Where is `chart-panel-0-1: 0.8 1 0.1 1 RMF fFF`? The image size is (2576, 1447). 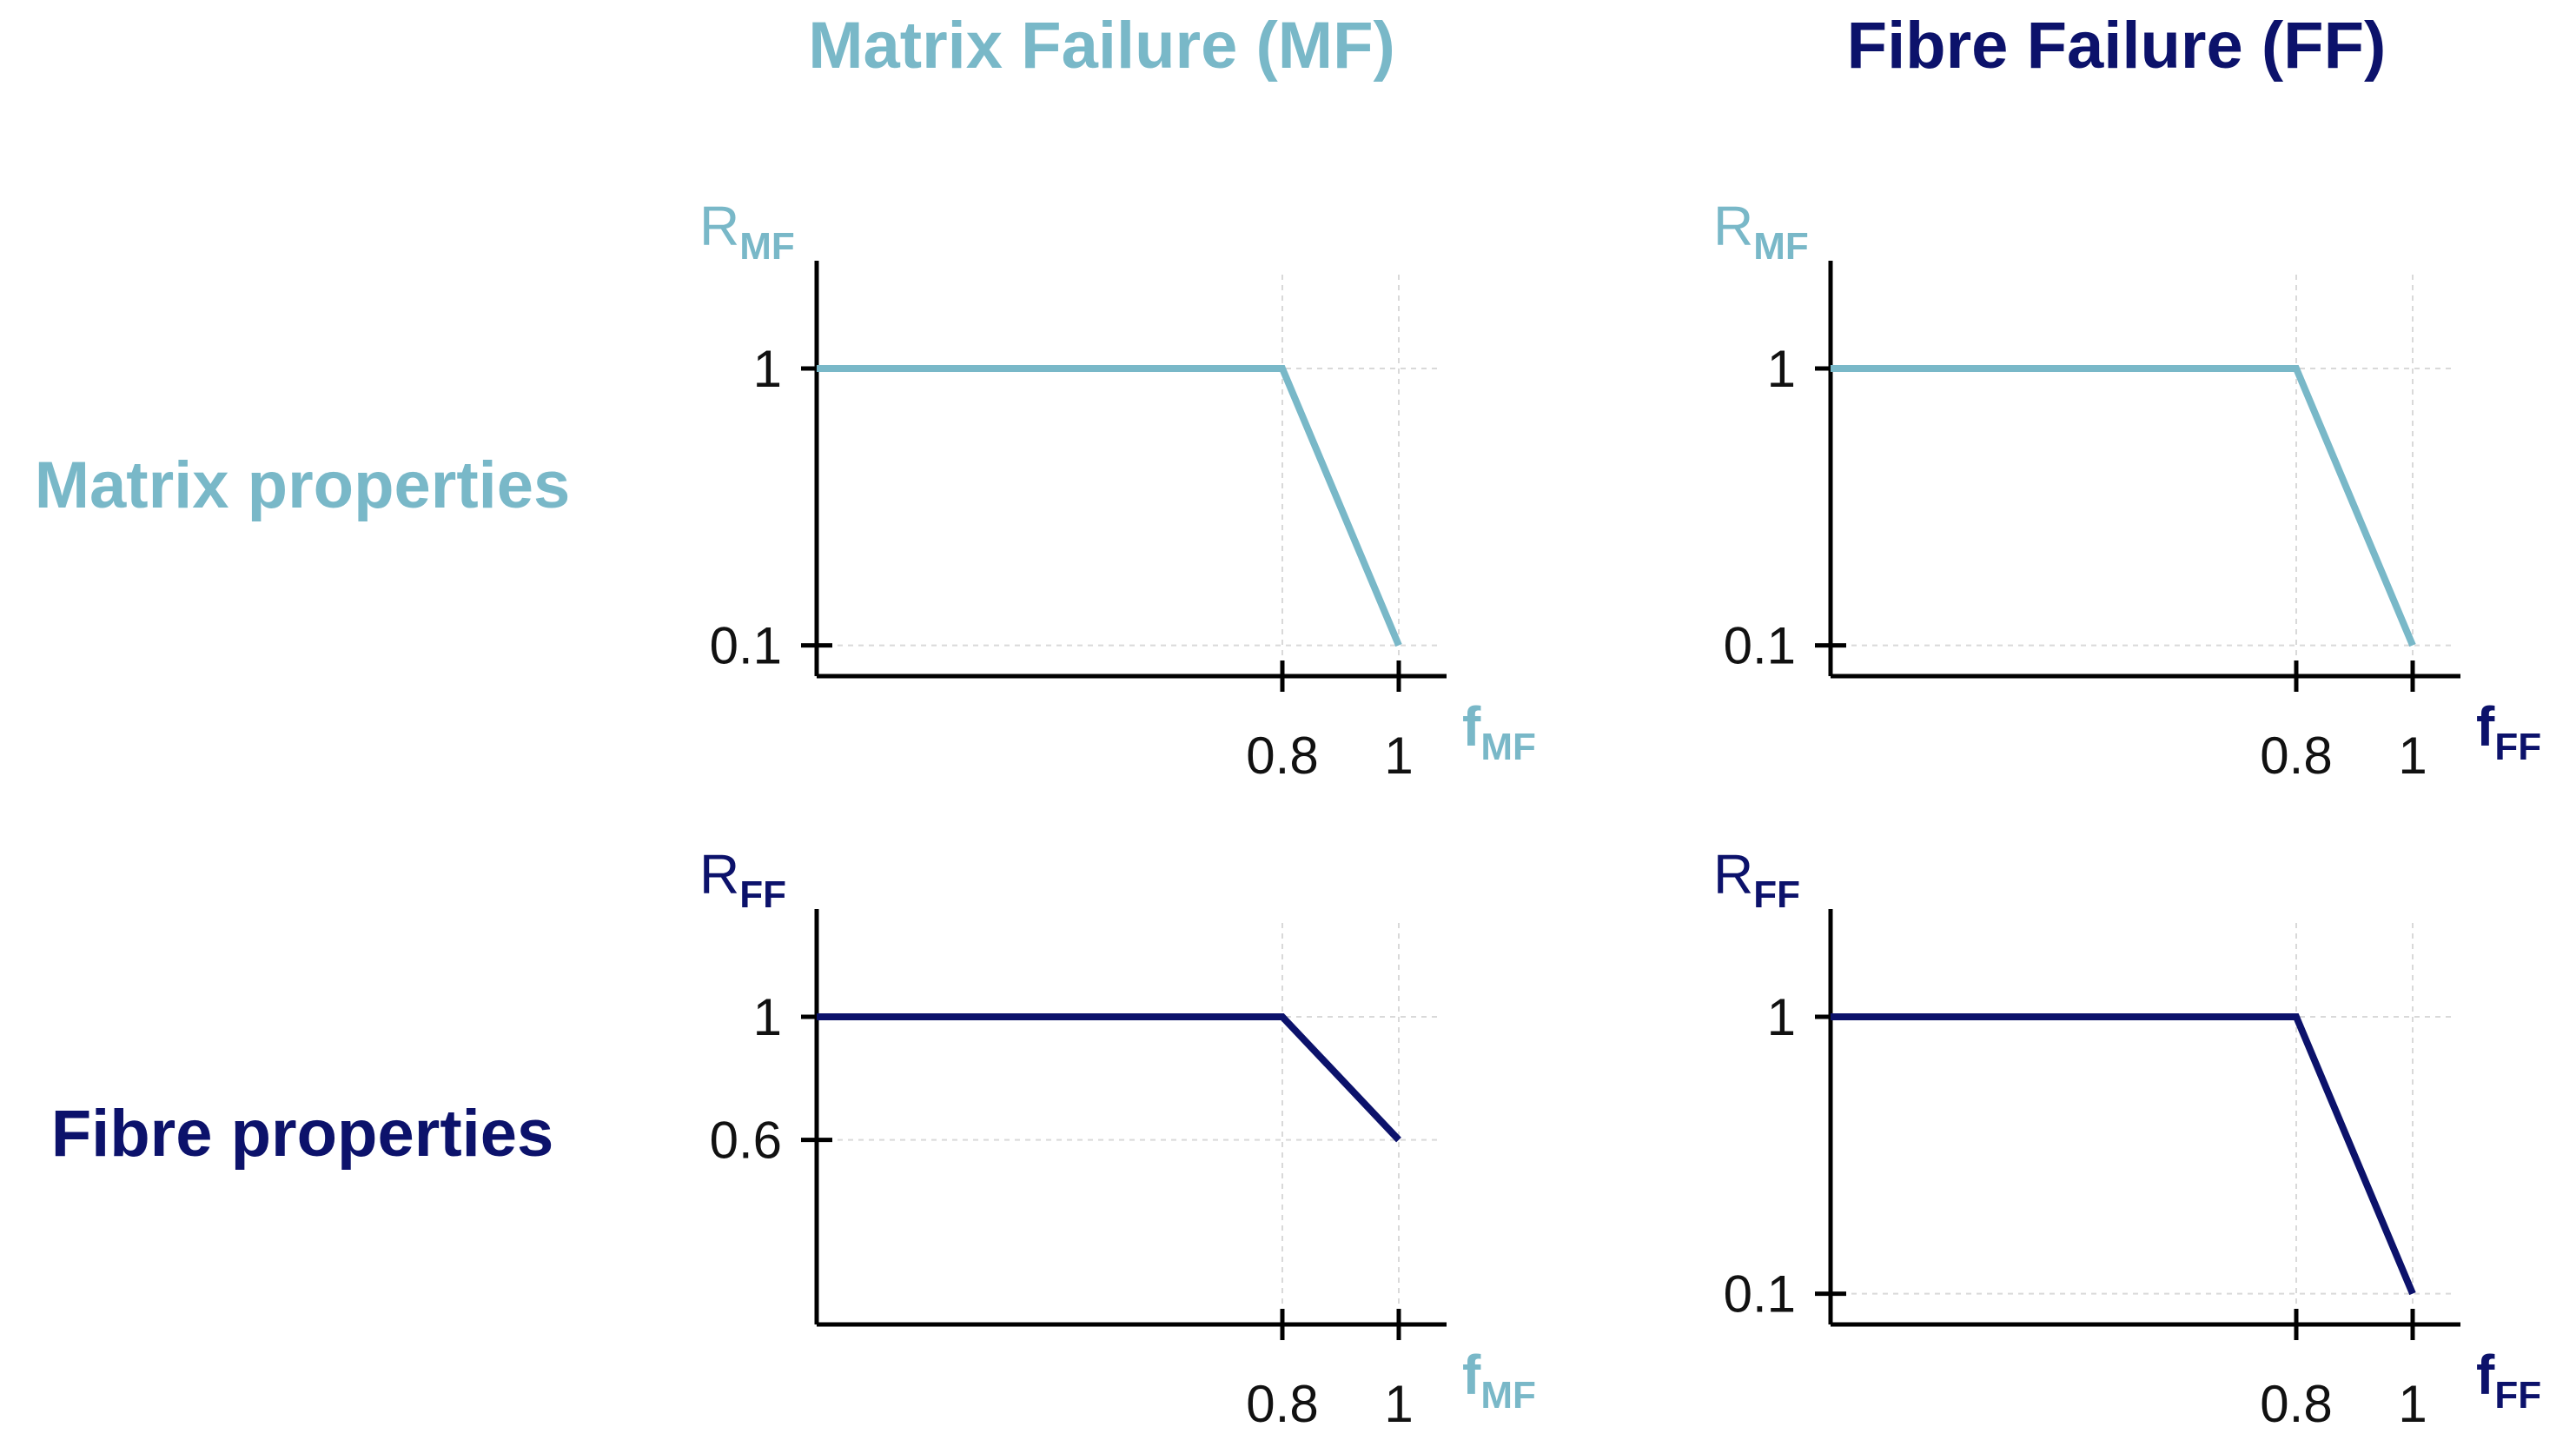 chart-panel-0-1: 0.8 1 0.1 1 RMF fFF is located at coordinates (2127, 490).